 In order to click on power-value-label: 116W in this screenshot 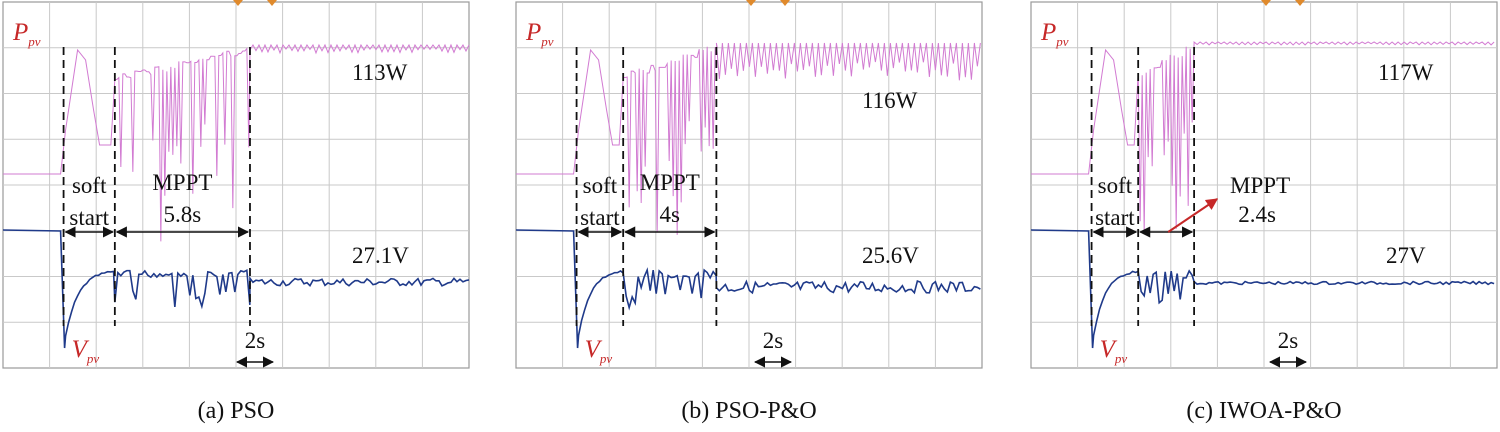, I will do `click(890, 100)`.